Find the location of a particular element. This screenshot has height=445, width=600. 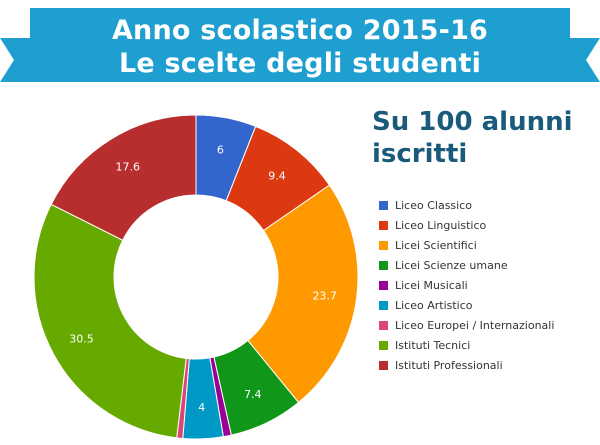

slice-data-label: 7.4 is located at coordinates (253, 394).